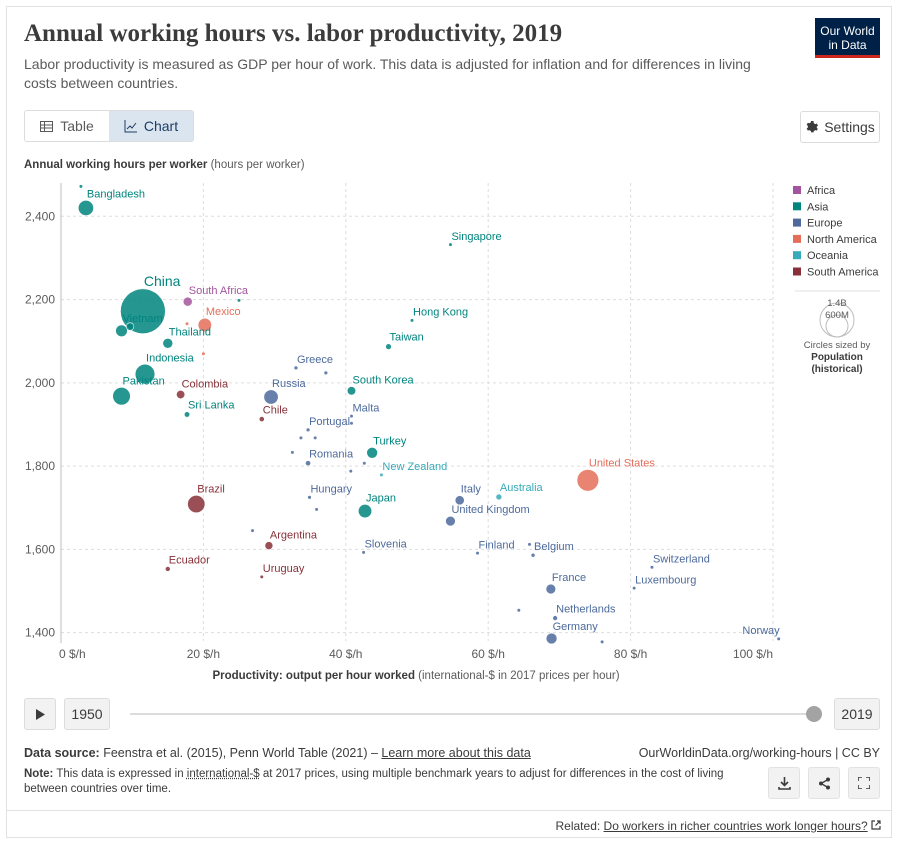 This screenshot has width=898, height=844. I want to click on legend-item: Asia, so click(818, 207).